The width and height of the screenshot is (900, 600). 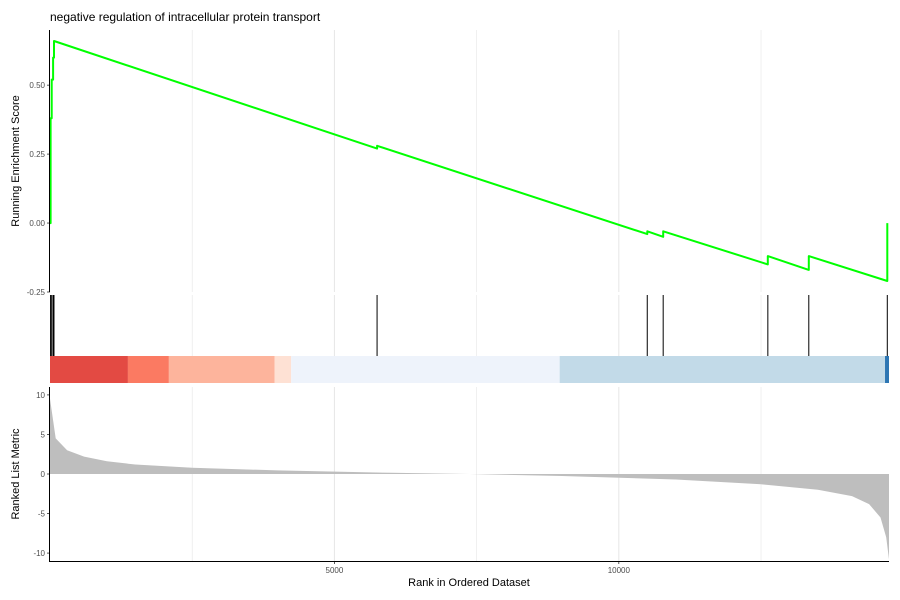 What do you see at coordinates (40, 395) in the screenshot?
I see `metric-tick-label: 10` at bounding box center [40, 395].